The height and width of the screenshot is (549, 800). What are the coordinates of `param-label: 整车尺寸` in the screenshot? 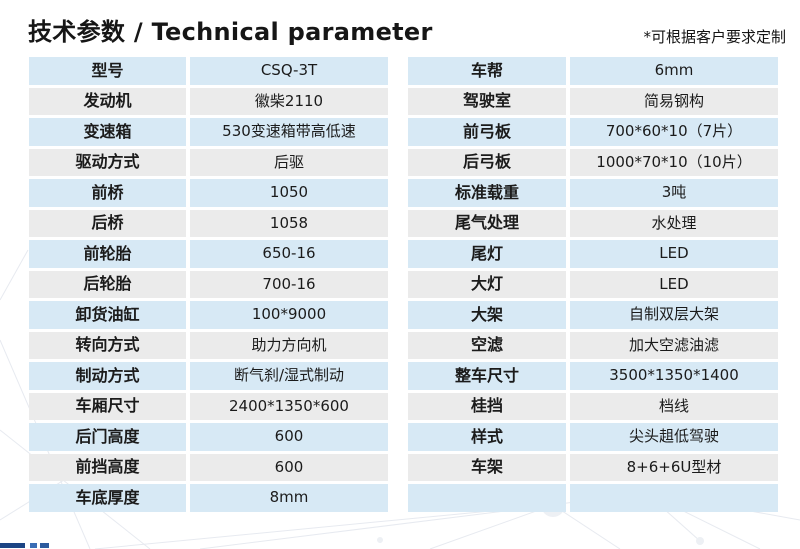 It's located at (487, 376).